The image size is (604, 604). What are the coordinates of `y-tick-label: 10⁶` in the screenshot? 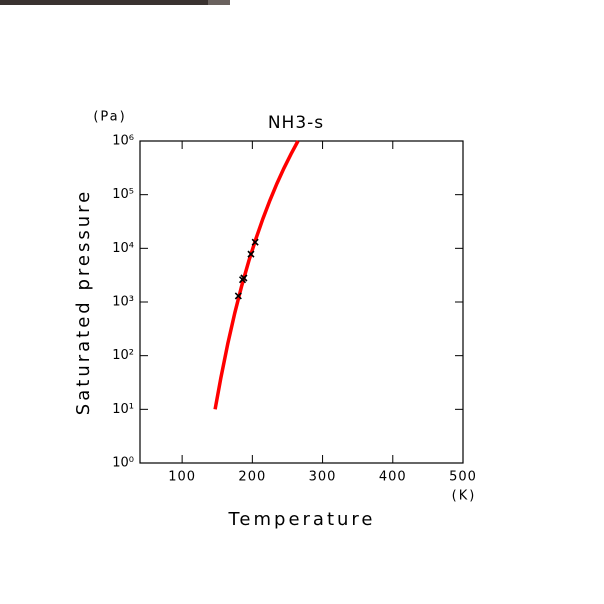 It's located at (123, 141).